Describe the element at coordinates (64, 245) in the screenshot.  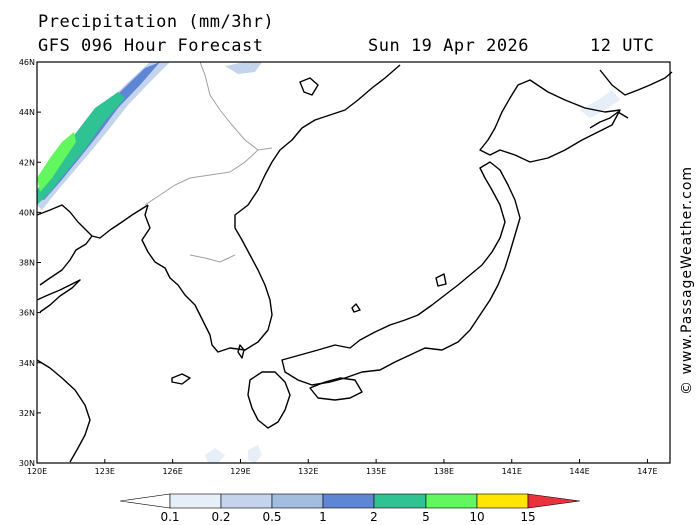
I see `coast-china-bohai` at that location.